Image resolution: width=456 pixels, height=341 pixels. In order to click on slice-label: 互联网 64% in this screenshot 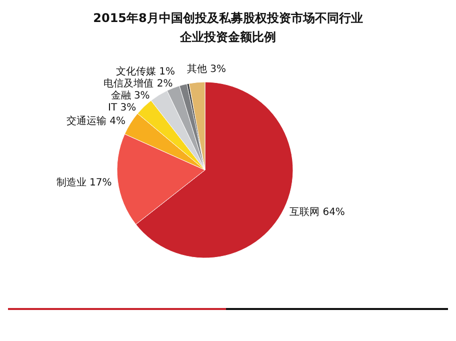, I will do `click(317, 212)`.